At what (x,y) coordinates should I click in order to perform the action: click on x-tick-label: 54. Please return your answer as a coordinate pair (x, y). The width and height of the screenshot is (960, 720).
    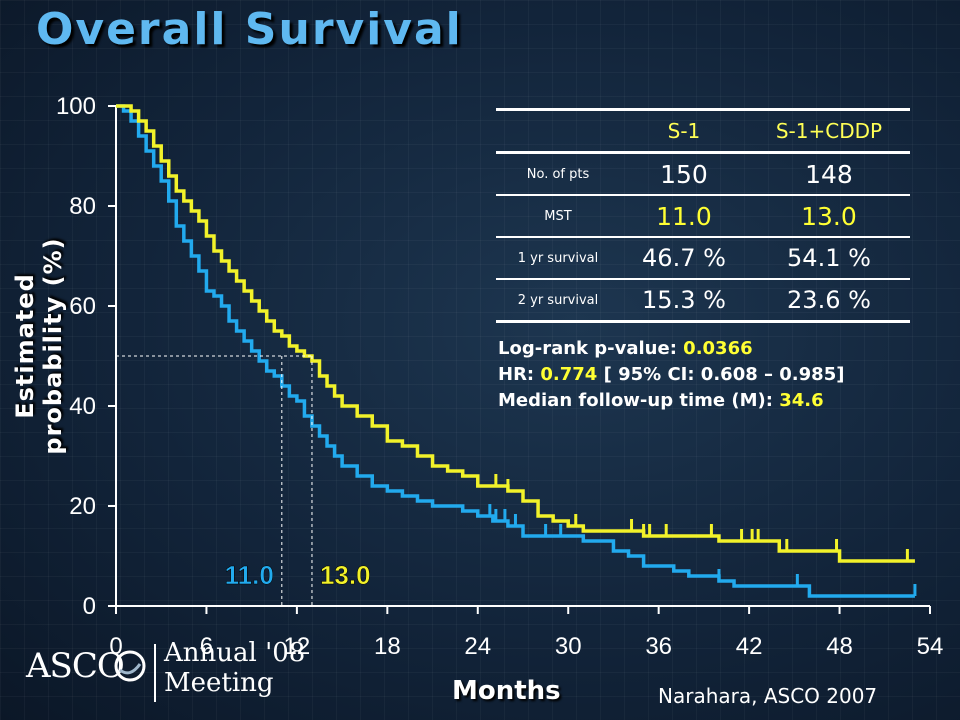
    Looking at the image, I should click on (930, 646).